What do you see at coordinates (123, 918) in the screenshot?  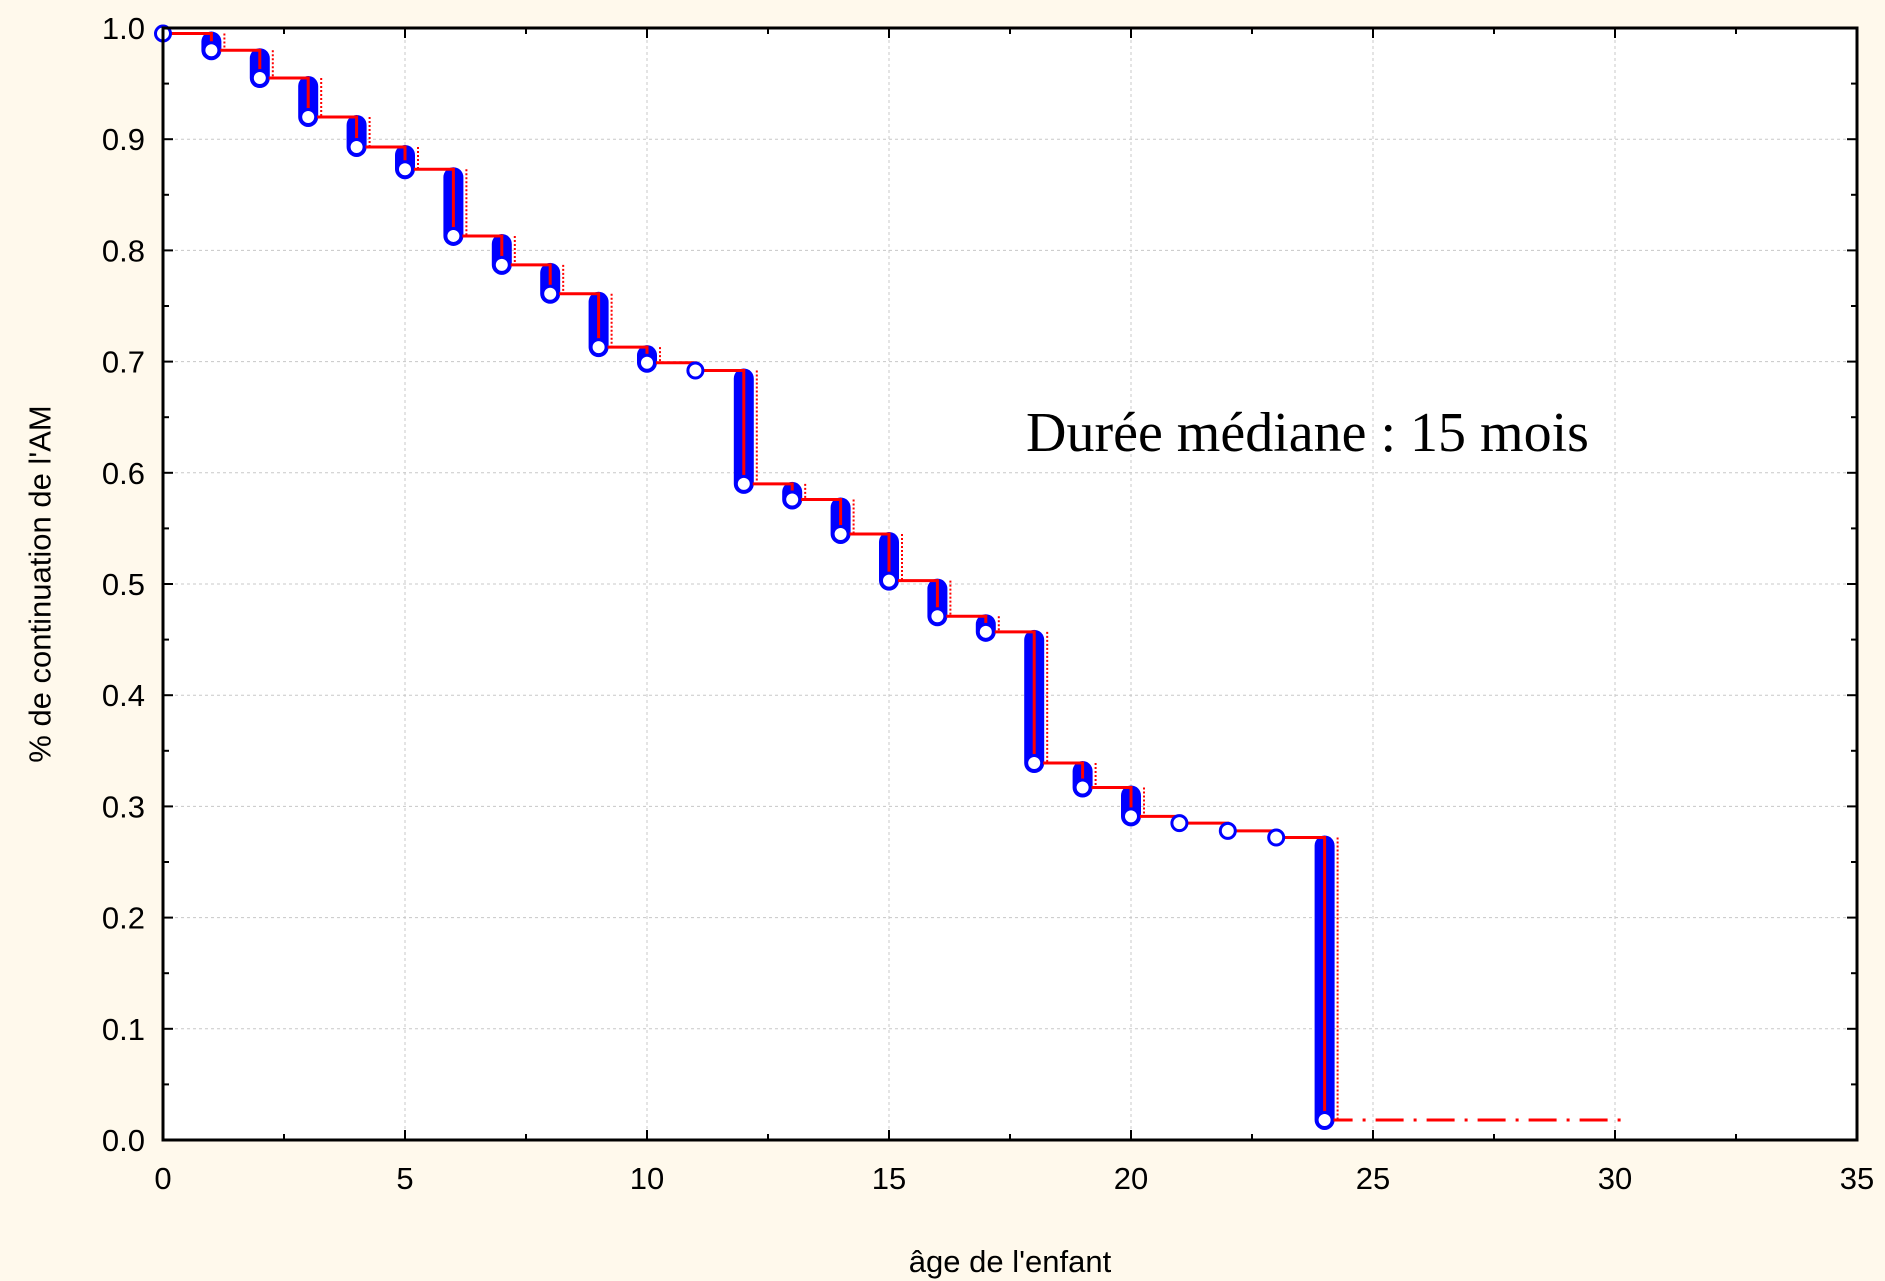 I see `y-tick-label: 0.2` at bounding box center [123, 918].